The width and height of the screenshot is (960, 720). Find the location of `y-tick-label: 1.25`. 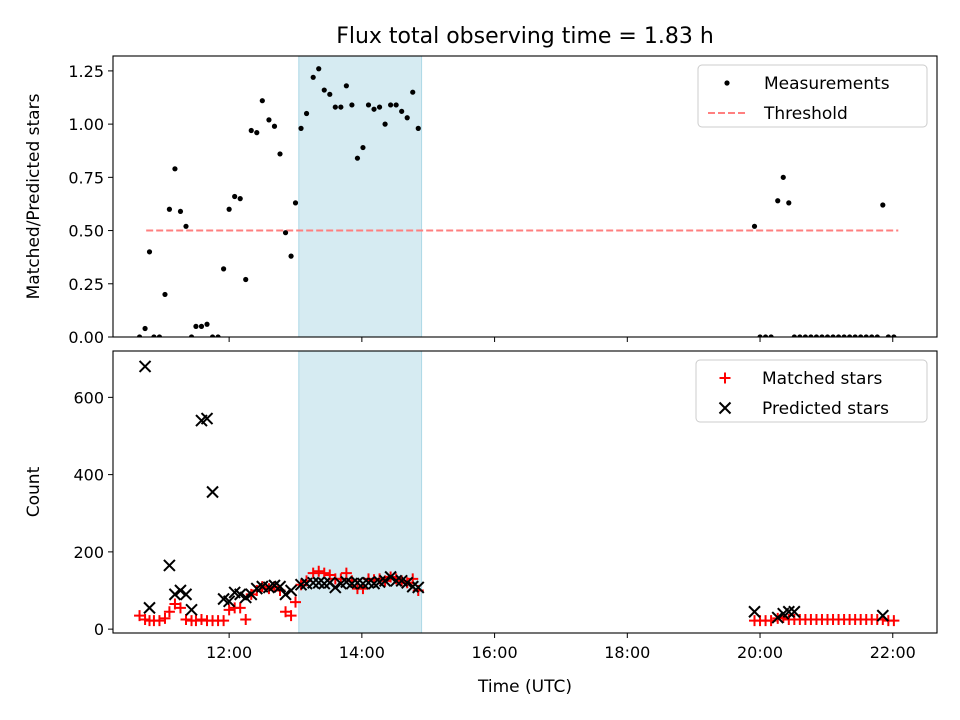

y-tick-label: 1.25 is located at coordinates (86, 71).